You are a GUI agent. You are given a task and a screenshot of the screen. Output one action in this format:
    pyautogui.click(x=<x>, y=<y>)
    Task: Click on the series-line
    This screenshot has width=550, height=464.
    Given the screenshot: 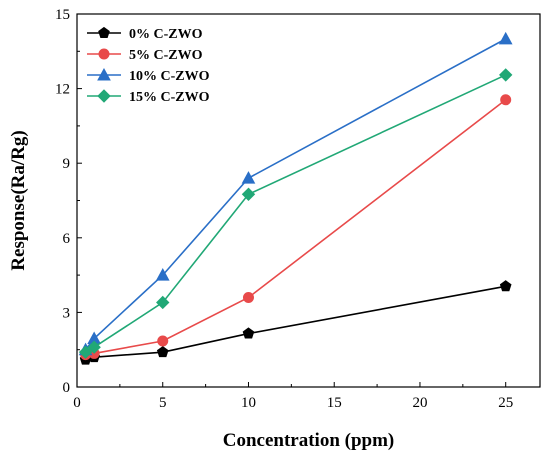 What is the action you would take?
    pyautogui.click(x=295, y=323)
    